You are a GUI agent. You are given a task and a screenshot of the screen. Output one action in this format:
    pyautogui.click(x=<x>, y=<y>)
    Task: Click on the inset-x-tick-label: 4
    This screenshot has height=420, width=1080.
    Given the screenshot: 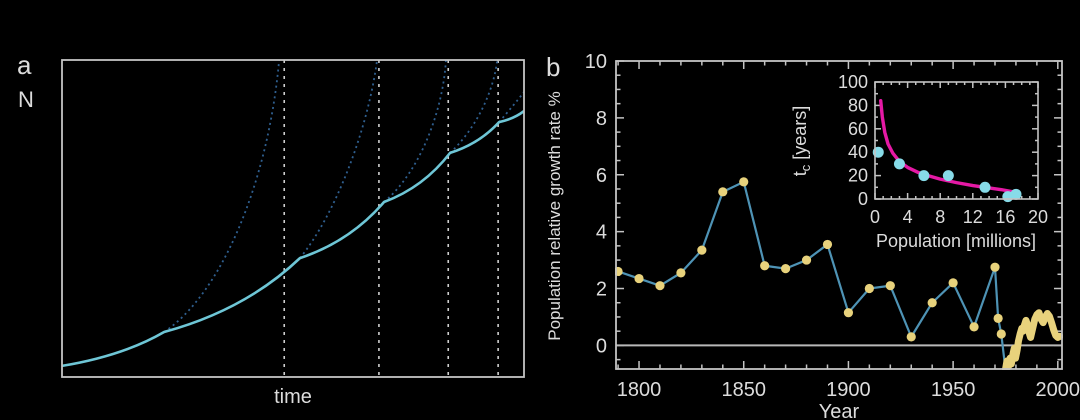 What is the action you would take?
    pyautogui.click(x=908, y=217)
    